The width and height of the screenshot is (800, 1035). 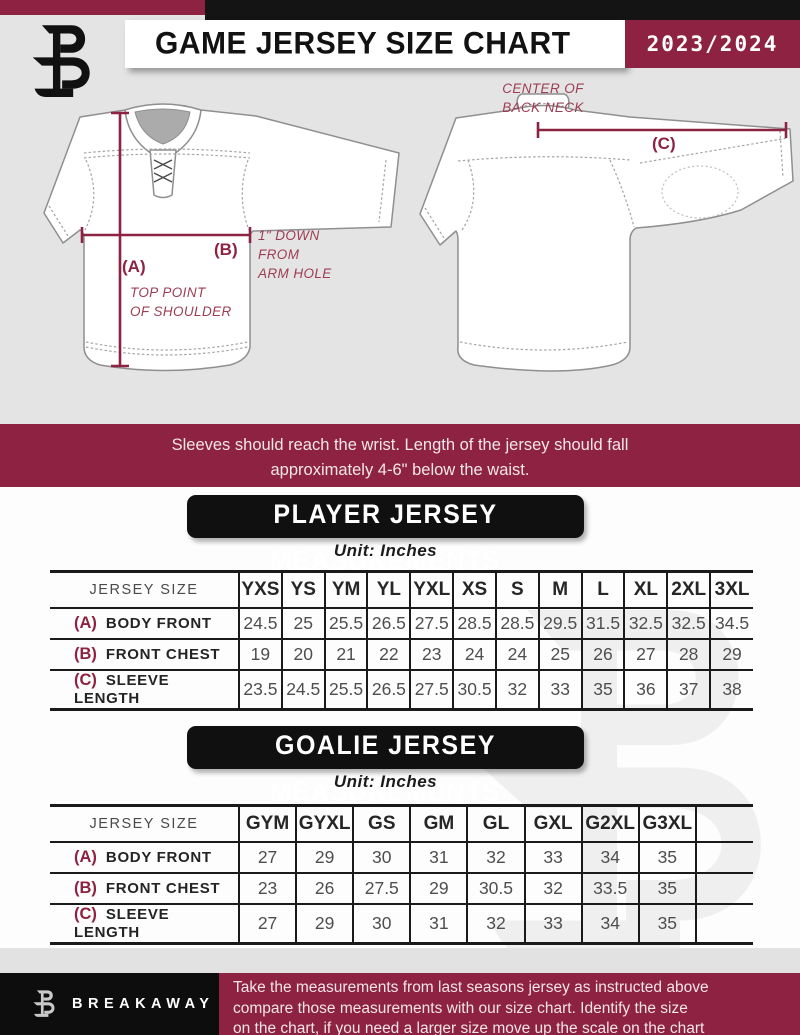 I want to click on player-size-cell: 32.5, so click(x=688, y=623).